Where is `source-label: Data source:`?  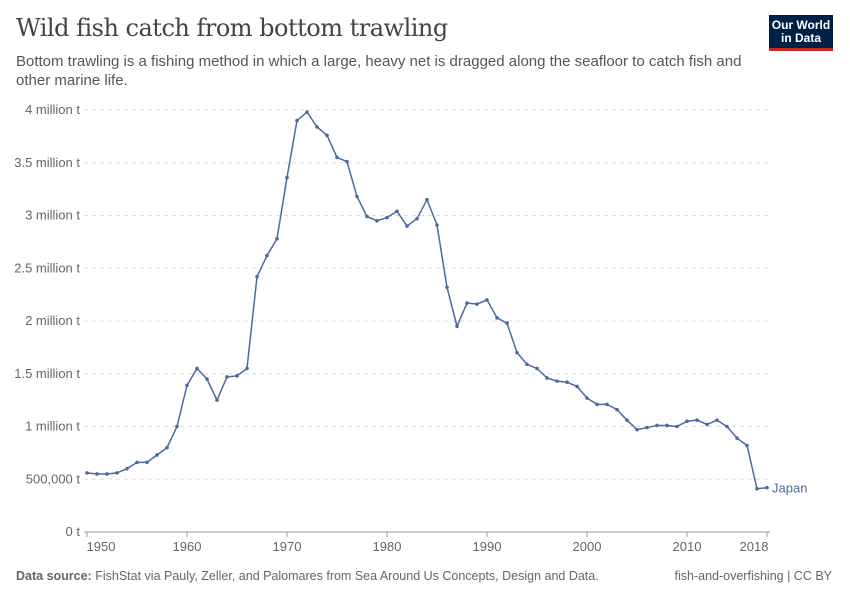
source-label: Data source: is located at coordinates (54, 576).